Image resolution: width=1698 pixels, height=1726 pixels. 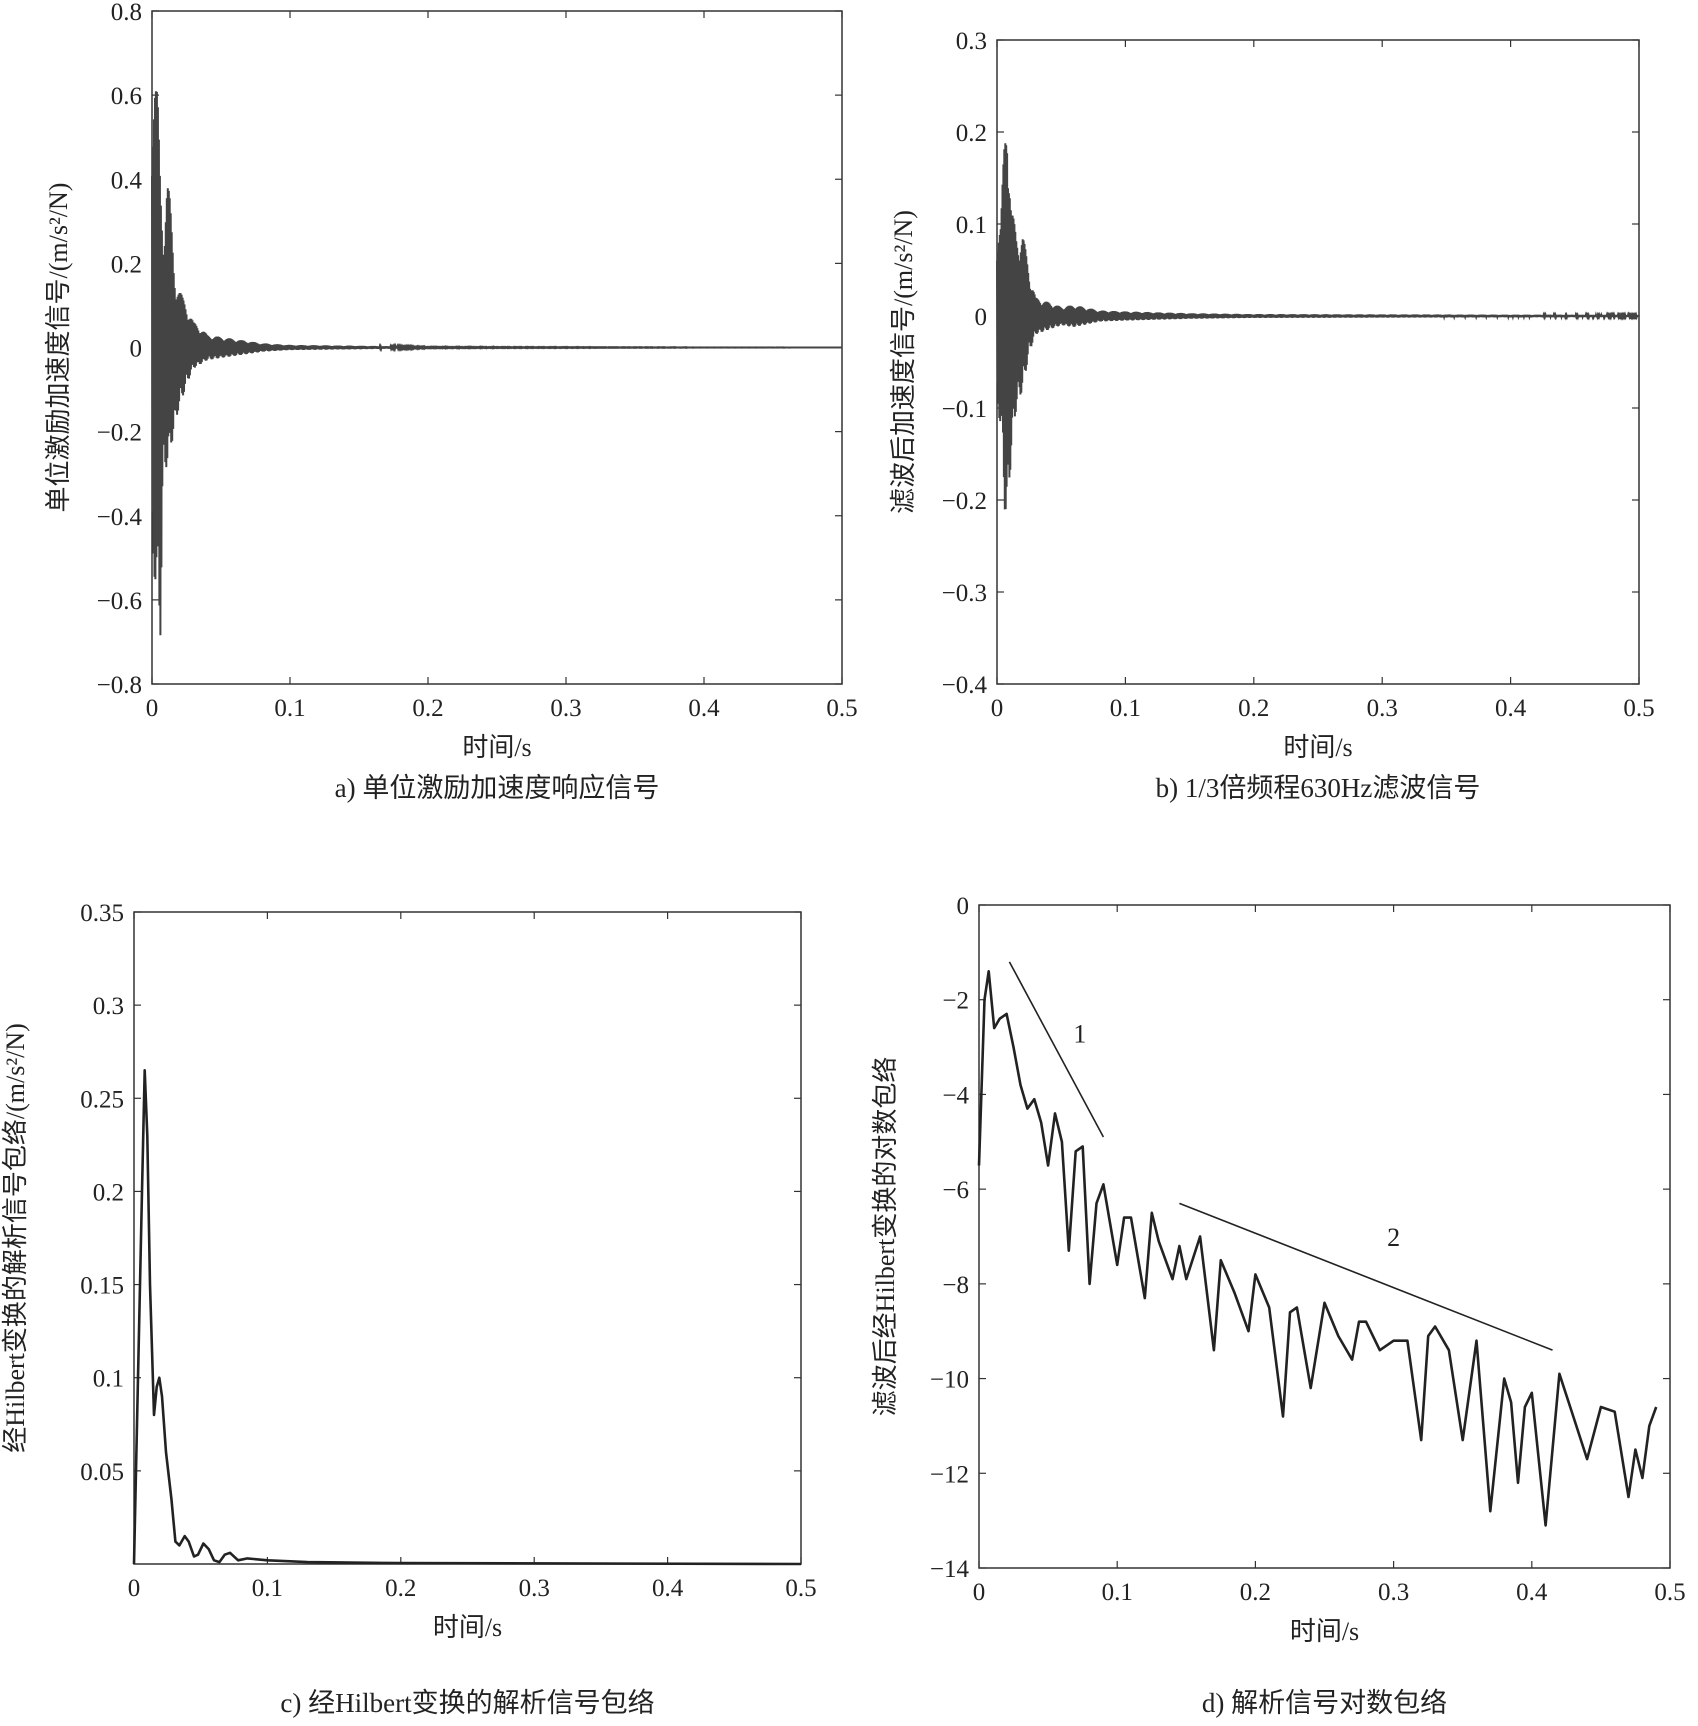 I want to click on y-tick-label: 0.35, so click(x=102, y=913).